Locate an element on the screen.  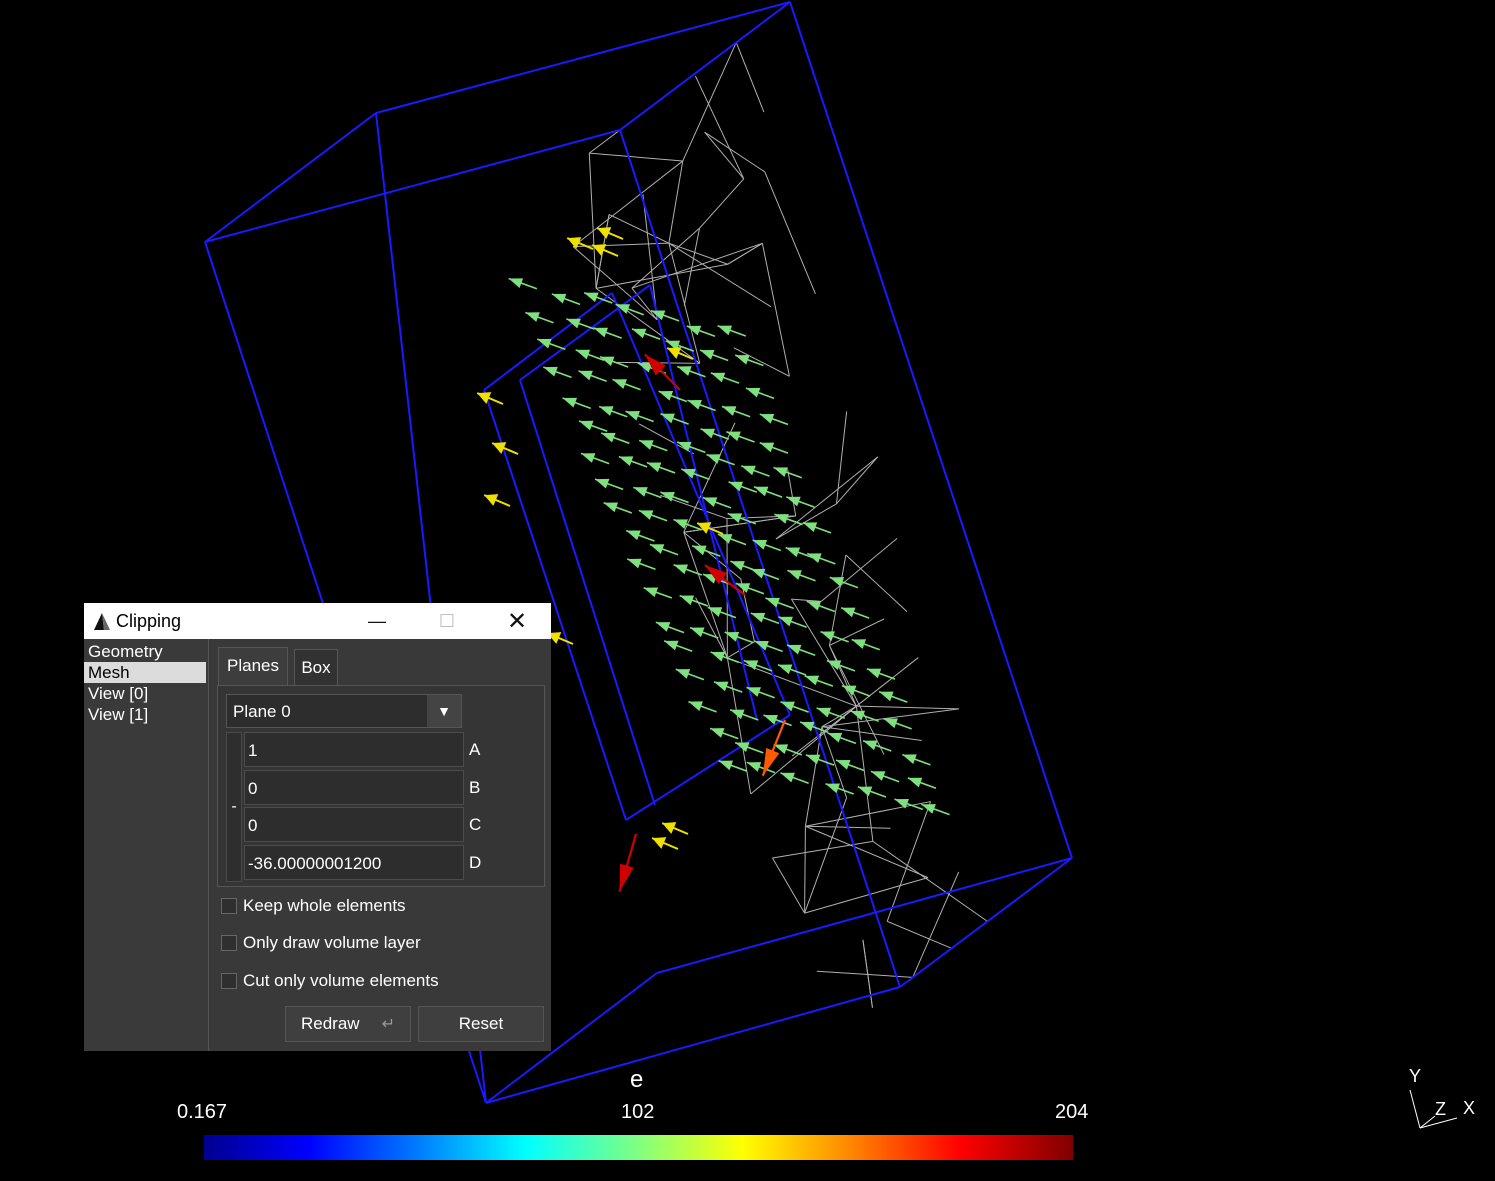
redraw-button: Redraw ↵ is located at coordinates (348, 1024).